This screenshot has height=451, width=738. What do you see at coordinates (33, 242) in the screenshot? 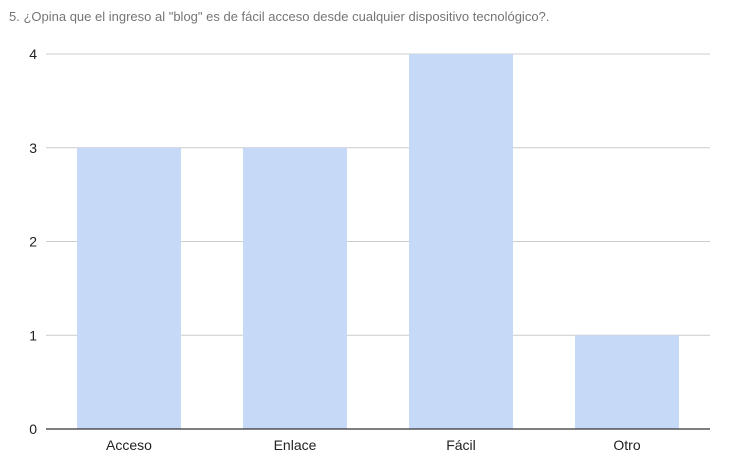
I see `y-tick-label: 2` at bounding box center [33, 242].